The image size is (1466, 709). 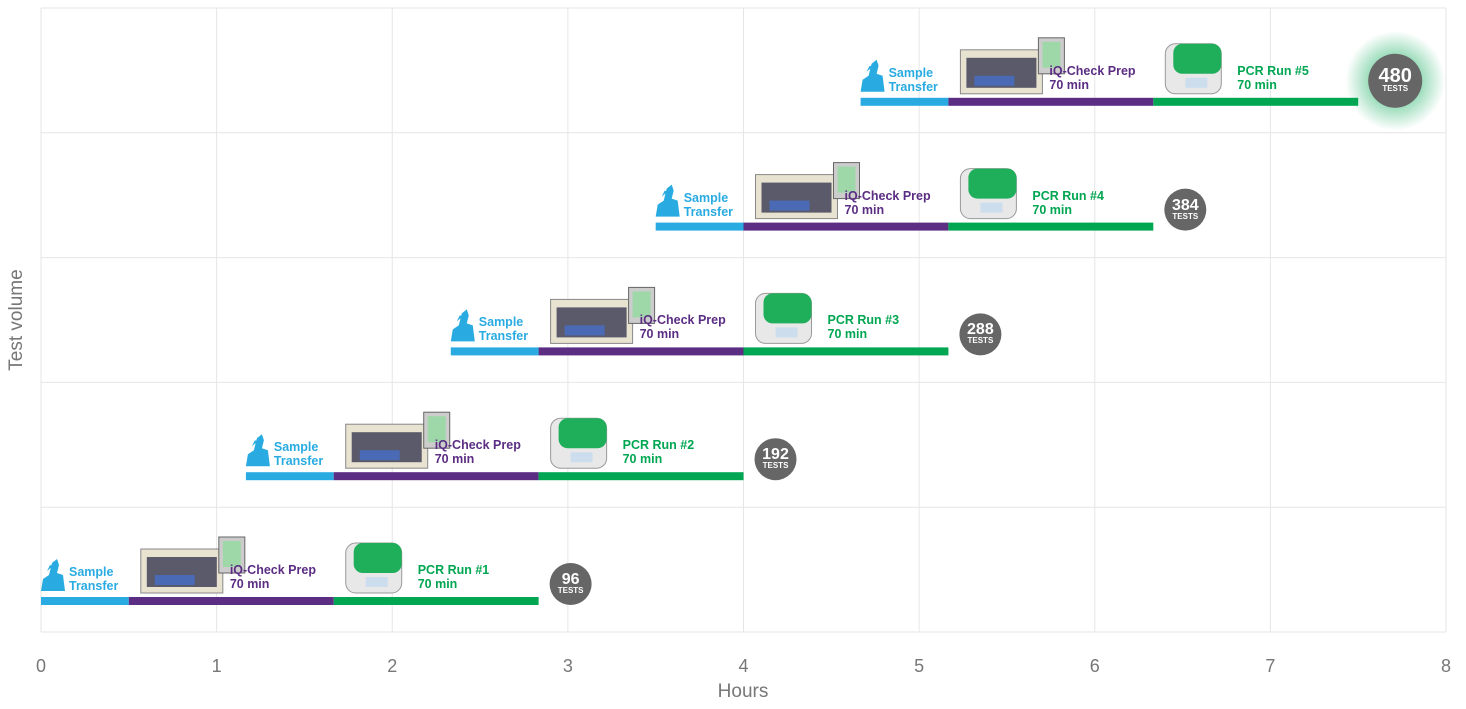 What do you see at coordinates (1068, 195) in the screenshot?
I see `segment-label: PCR Run #4` at bounding box center [1068, 195].